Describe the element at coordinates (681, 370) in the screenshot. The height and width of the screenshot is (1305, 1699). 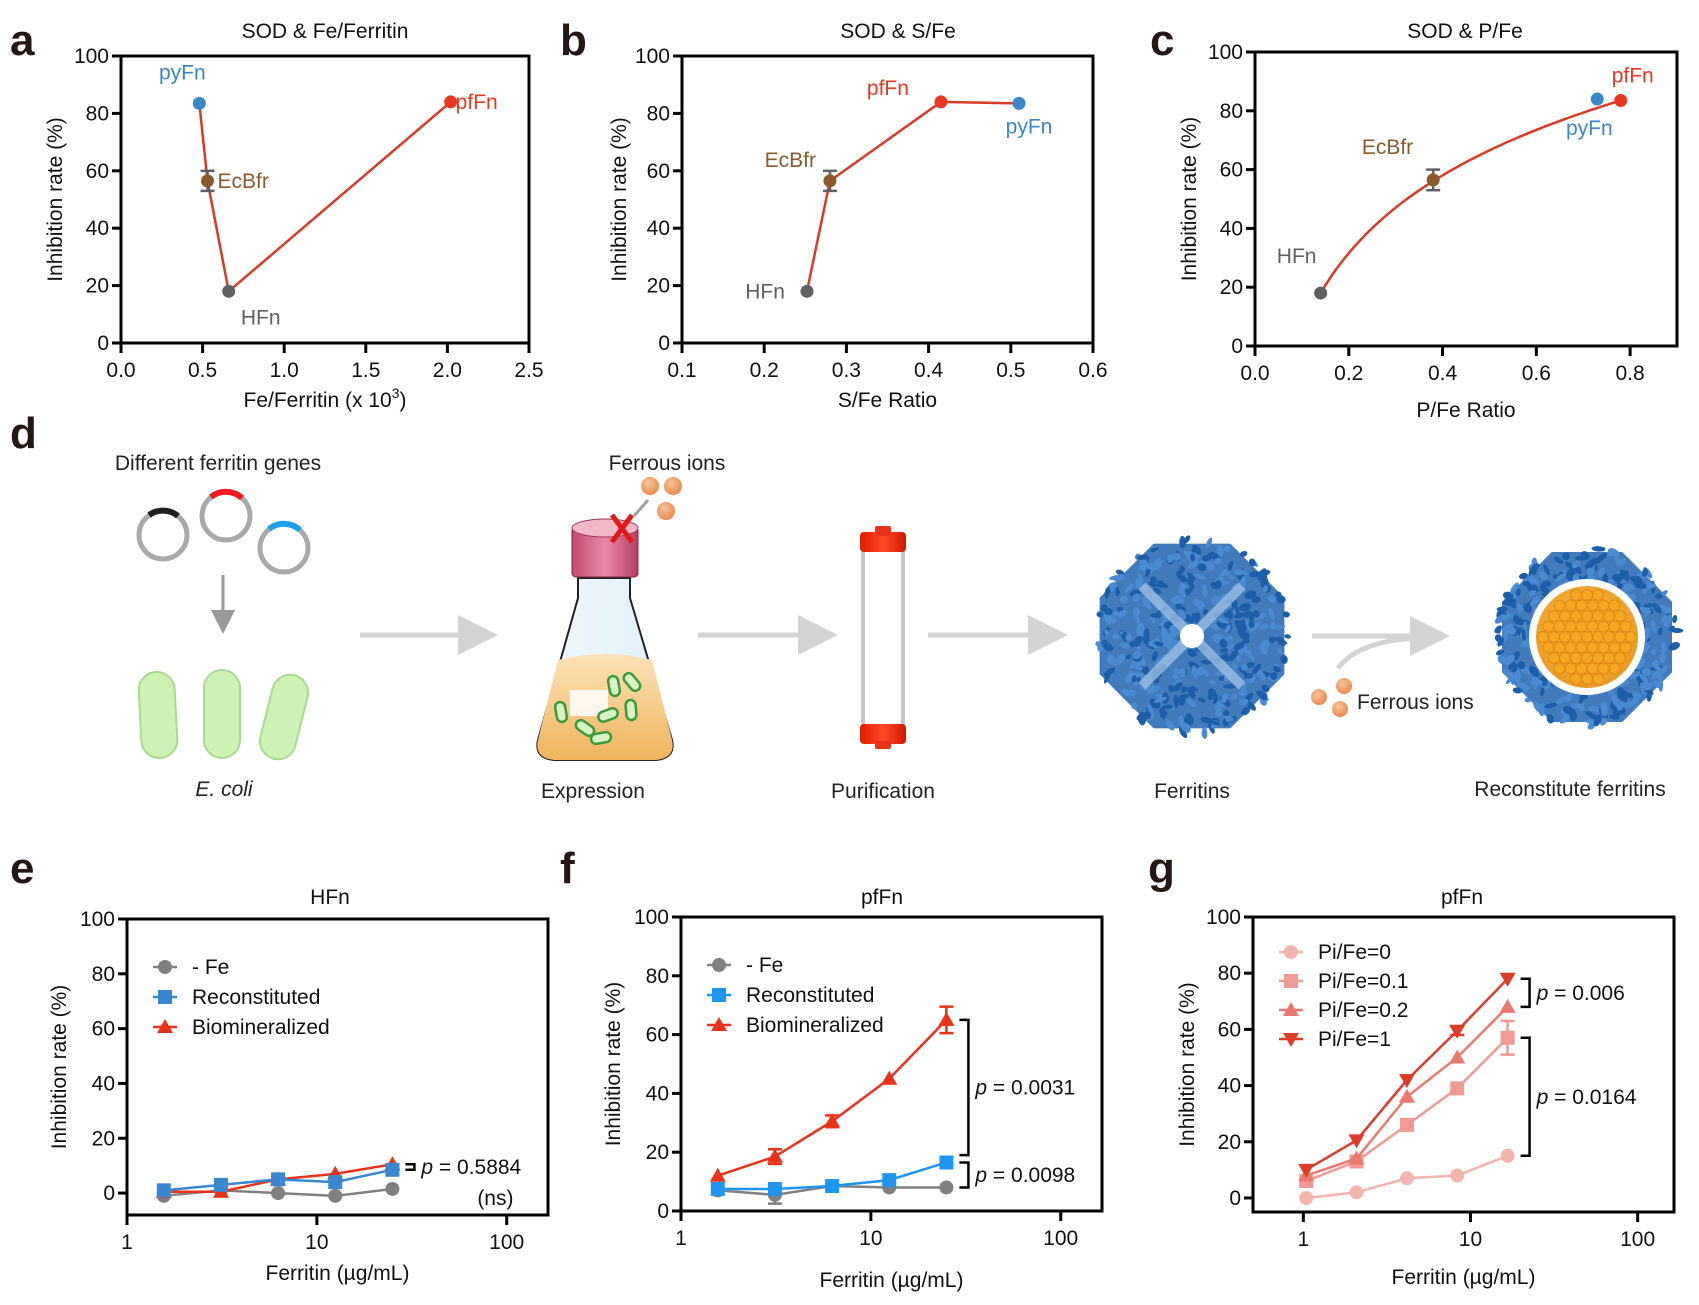
I see `x-tick-label: 0.1` at that location.